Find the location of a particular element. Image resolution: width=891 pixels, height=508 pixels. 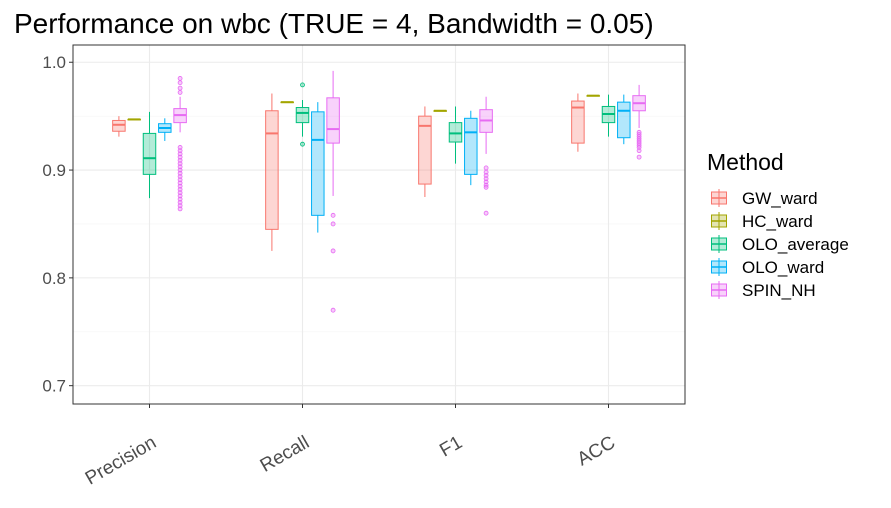

y-tick-label: 1.0 is located at coordinates (54, 62).